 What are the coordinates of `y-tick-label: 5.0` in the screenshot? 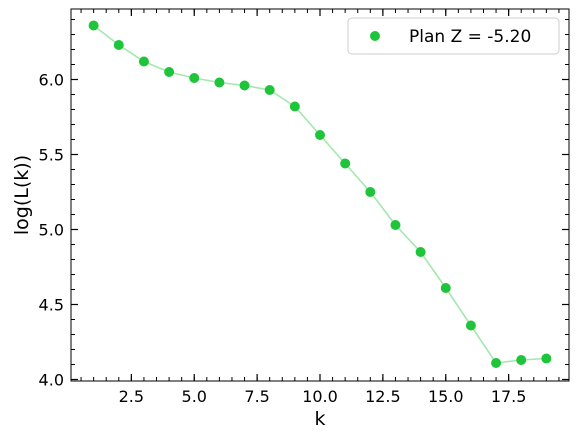 It's located at (51, 230).